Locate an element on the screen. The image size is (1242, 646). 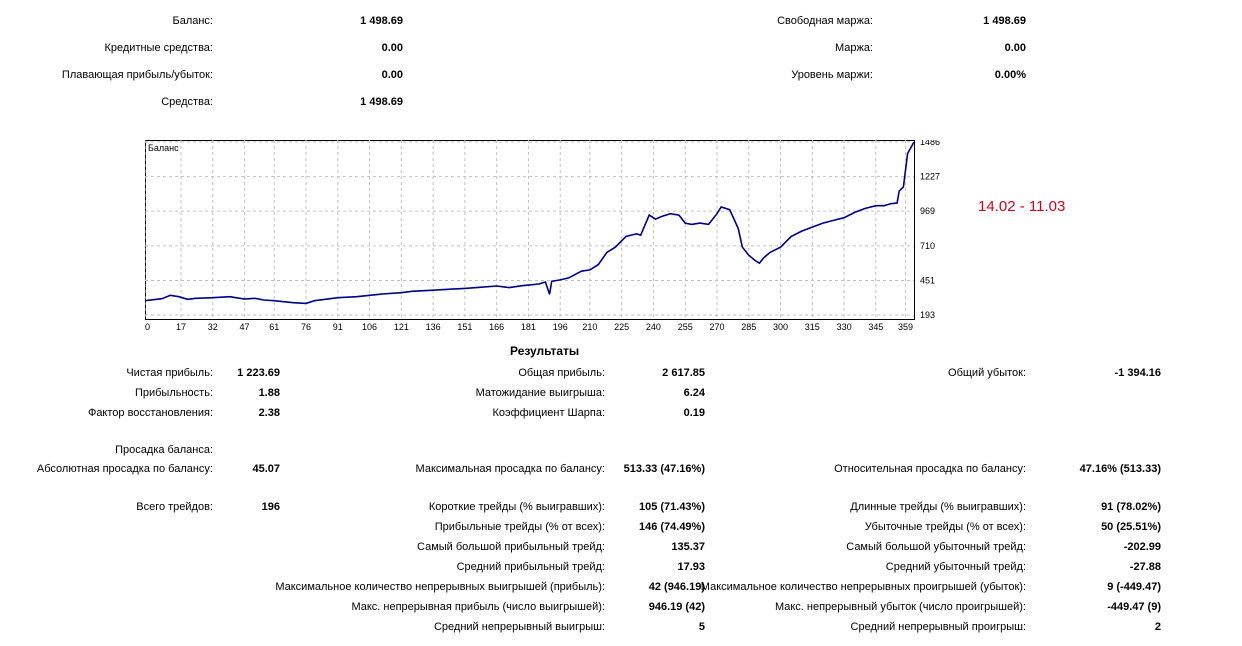
abs-drawdown-label: Абсолютная просадка по балансу: is located at coordinates (124, 469).